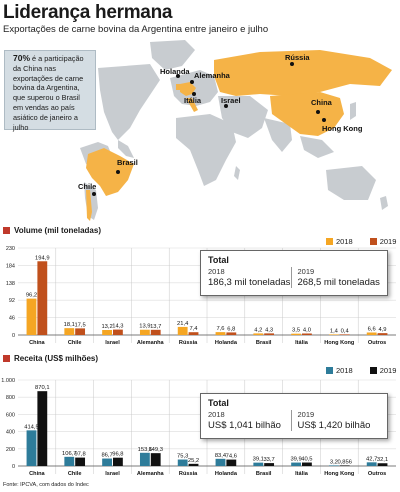  I want to click on volume-category-label: Hong Kong, so click(339, 343).